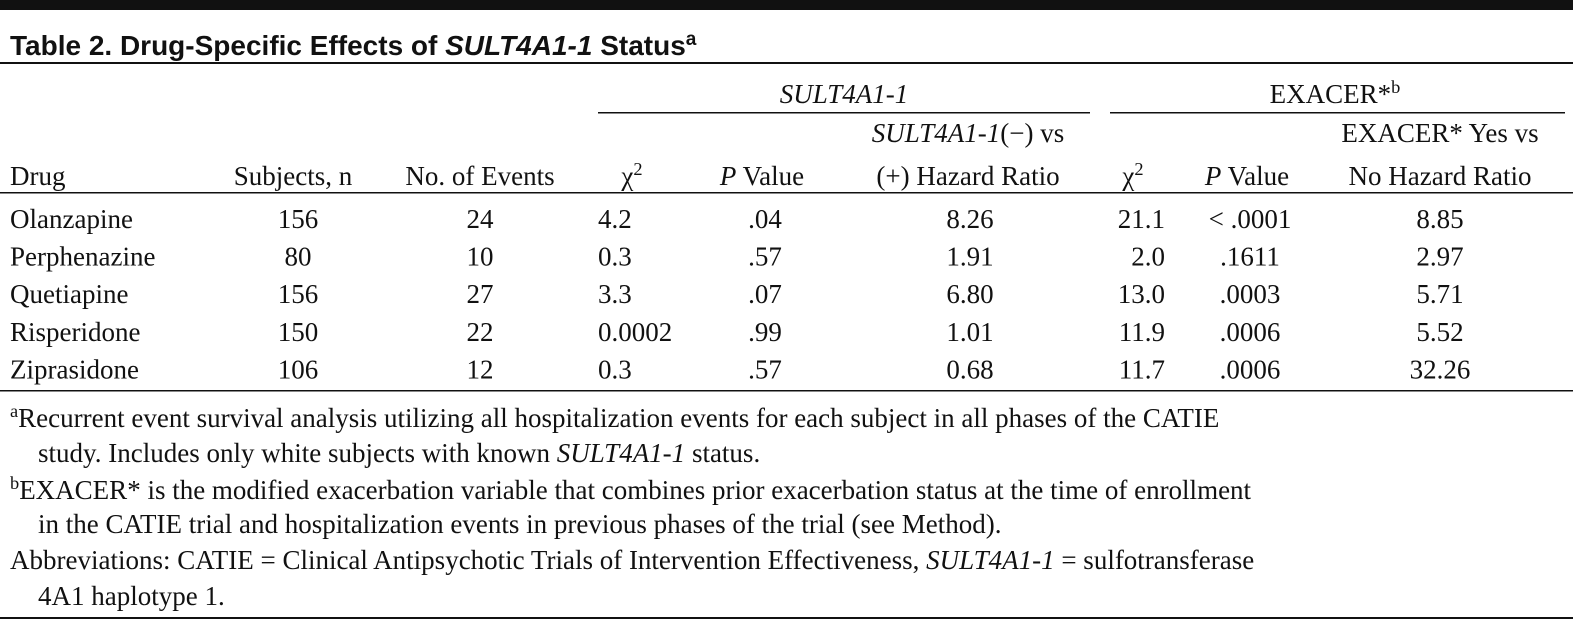 The image size is (1573, 624). Describe the element at coordinates (1141, 219) in the screenshot. I see `table-cell: 21.1` at that location.